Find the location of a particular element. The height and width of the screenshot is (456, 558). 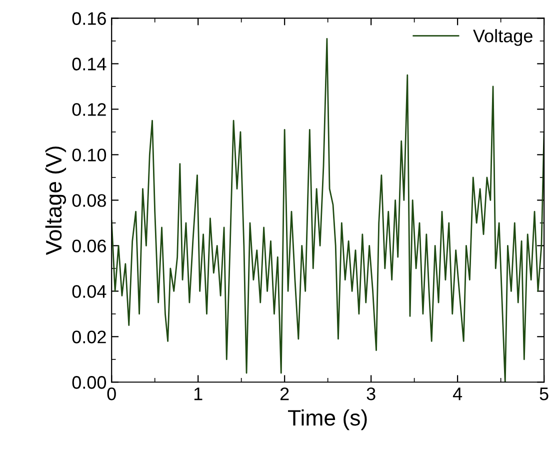

x-axis-title: Time (s) is located at coordinates (327, 419).